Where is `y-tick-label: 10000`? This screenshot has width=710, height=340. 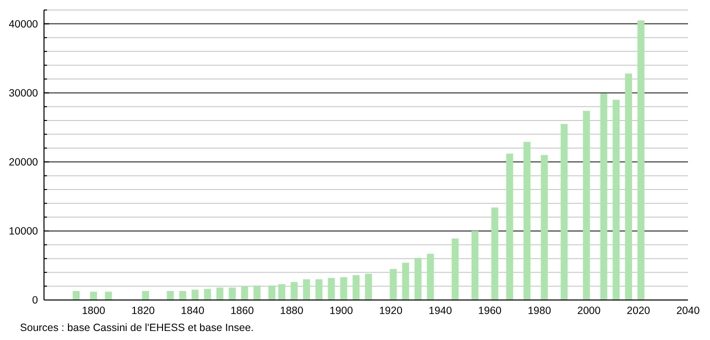
y-tick-label: 10000 is located at coordinates (23, 232).